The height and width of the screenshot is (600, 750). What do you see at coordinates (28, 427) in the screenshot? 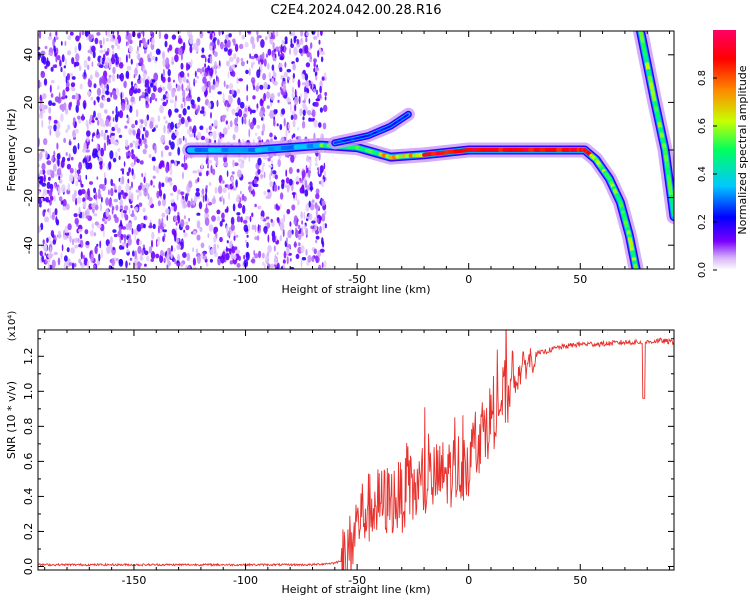
I see `snr-ytick-label: 0.8` at bounding box center [28, 427].